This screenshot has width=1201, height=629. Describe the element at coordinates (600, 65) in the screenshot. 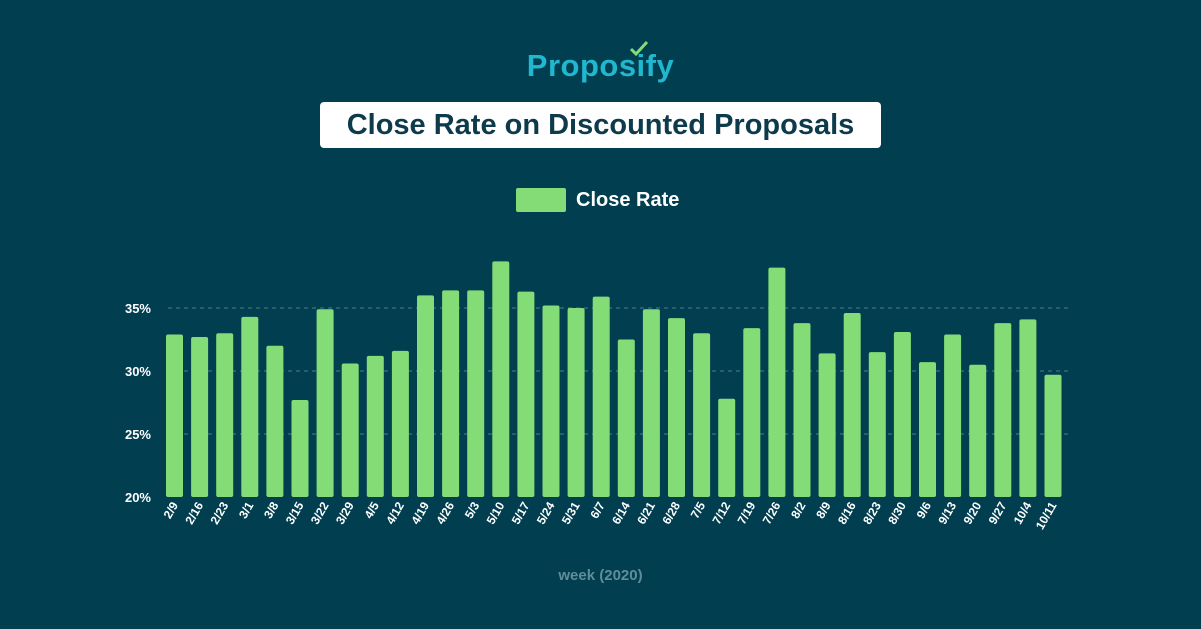

I see `logo-text: Proposify` at that location.